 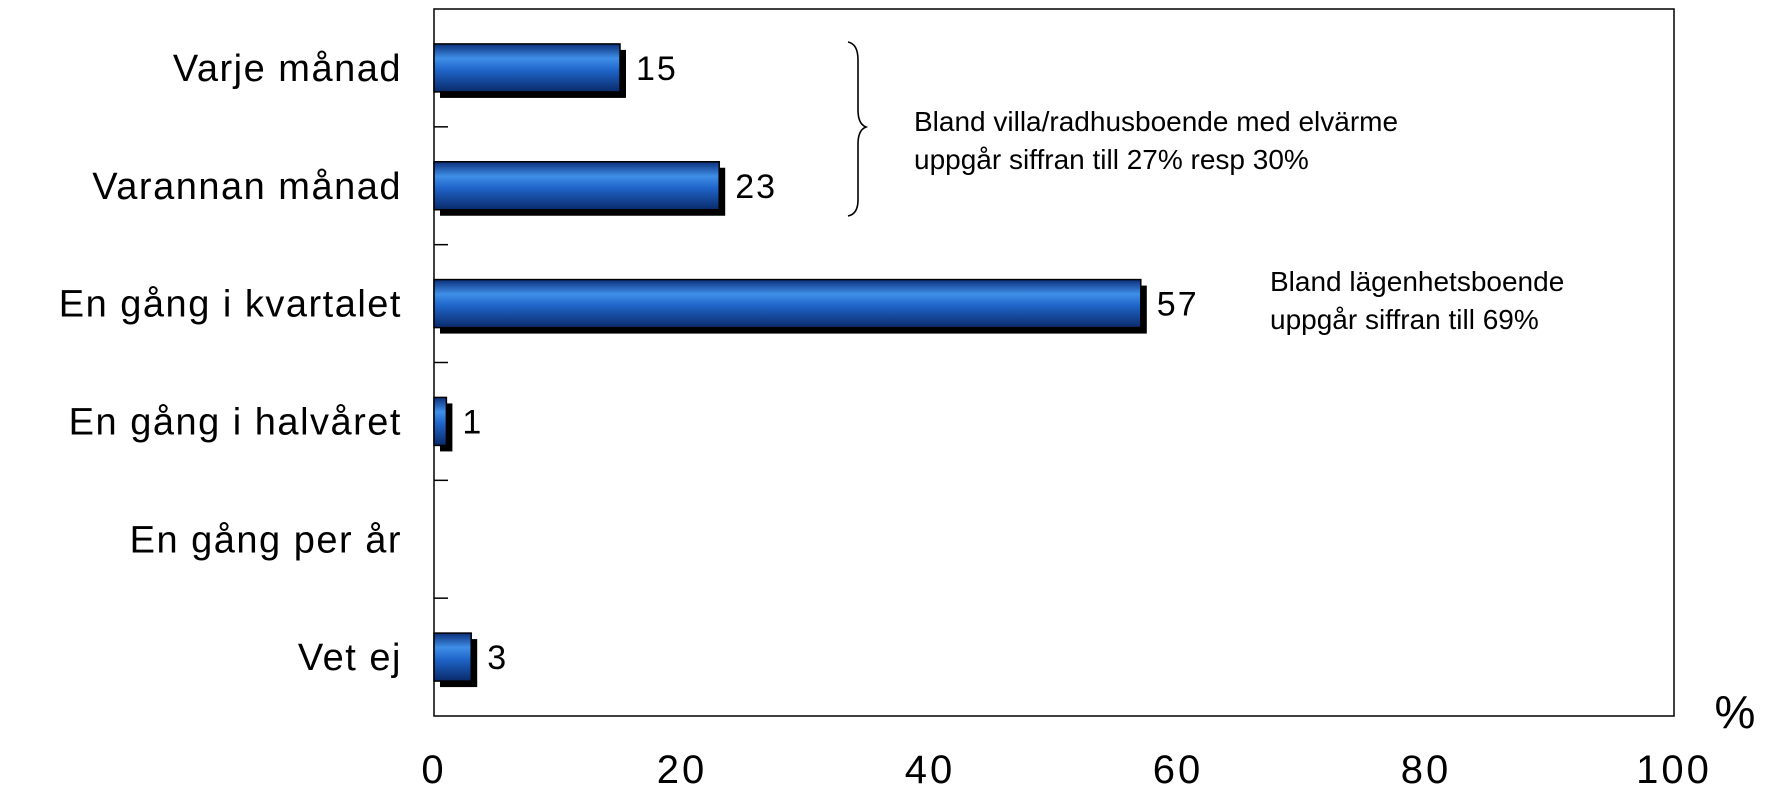 I want to click on category-label: Varje månad, so click(x=287, y=69).